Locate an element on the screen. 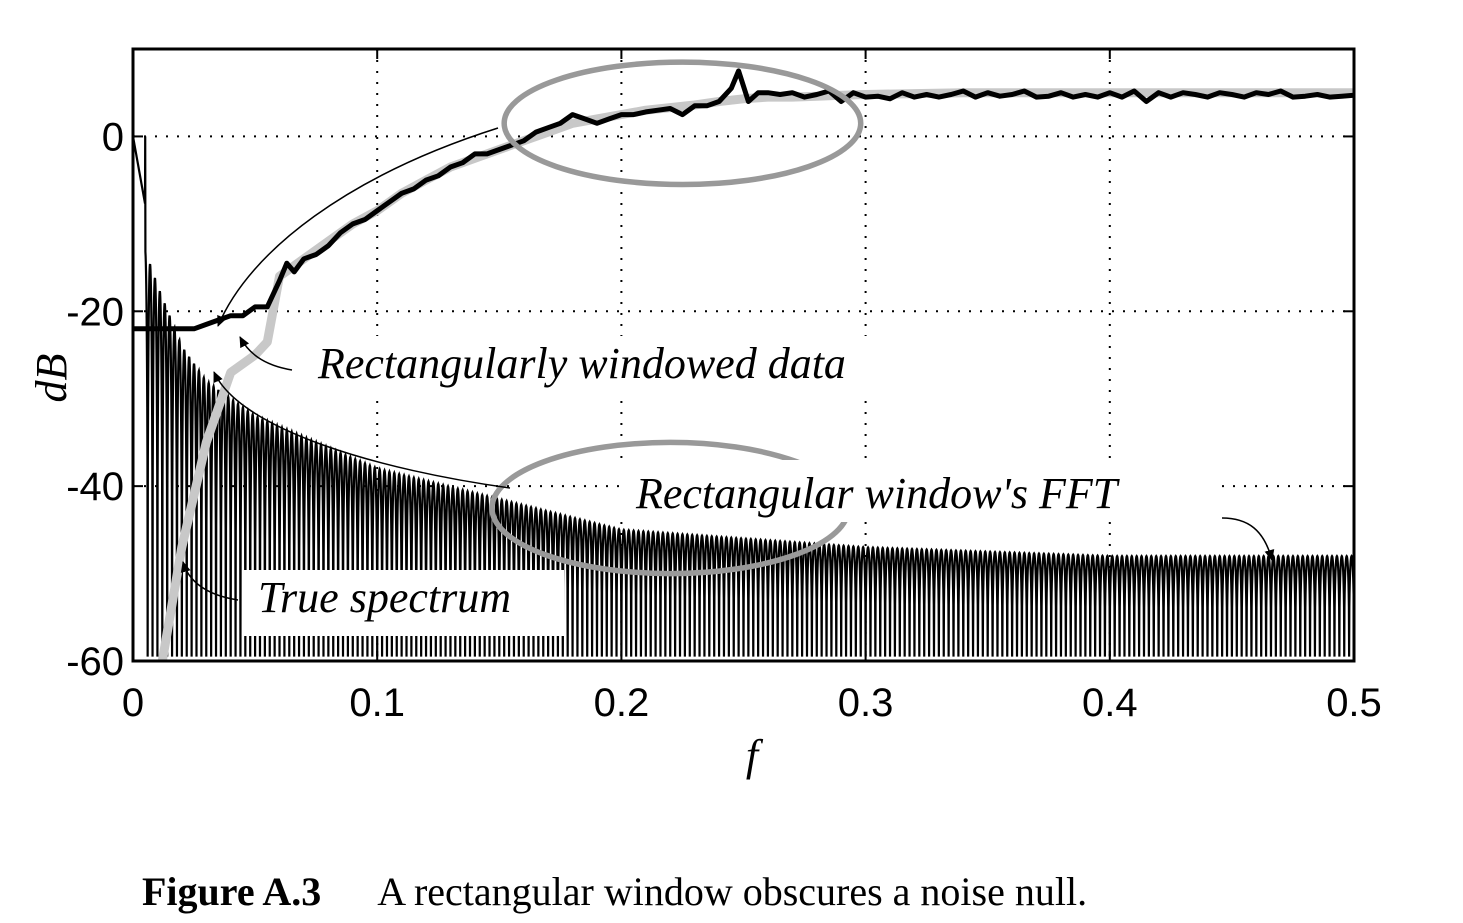  annotation-label: Rectangularly windowed data is located at coordinates (581, 363).